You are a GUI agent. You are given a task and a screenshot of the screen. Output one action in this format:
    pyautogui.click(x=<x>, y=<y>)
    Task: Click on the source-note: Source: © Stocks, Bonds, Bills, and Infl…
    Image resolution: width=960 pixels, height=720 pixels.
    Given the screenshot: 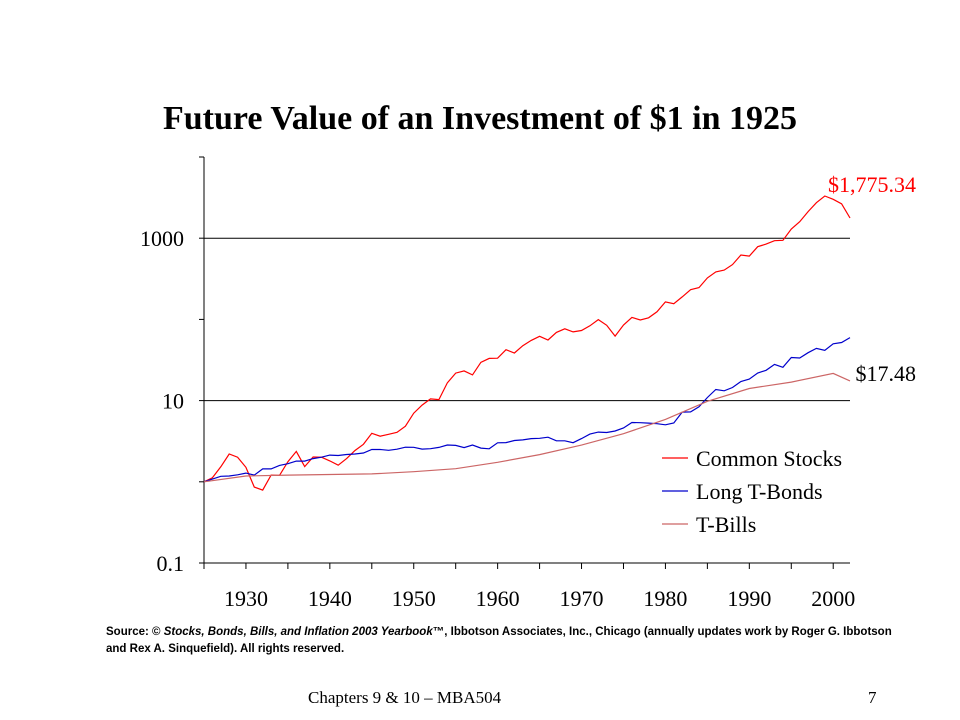 What is the action you would take?
    pyautogui.click(x=506, y=641)
    